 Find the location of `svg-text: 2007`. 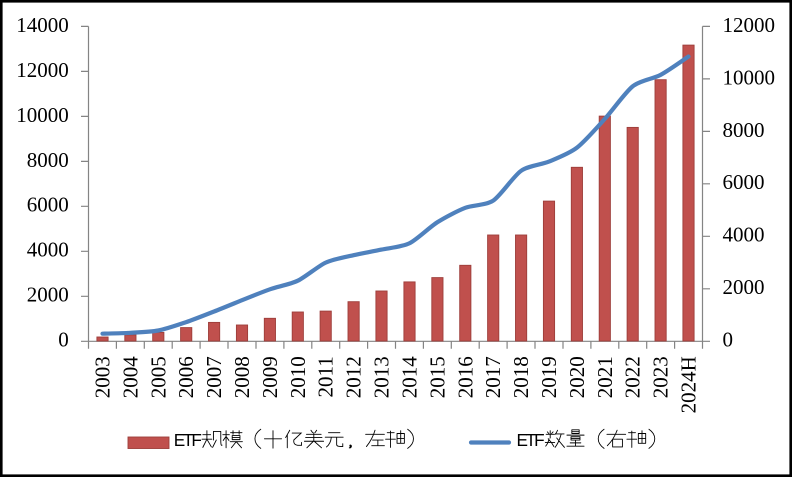

svg-text: 2007 is located at coordinates (214, 377).